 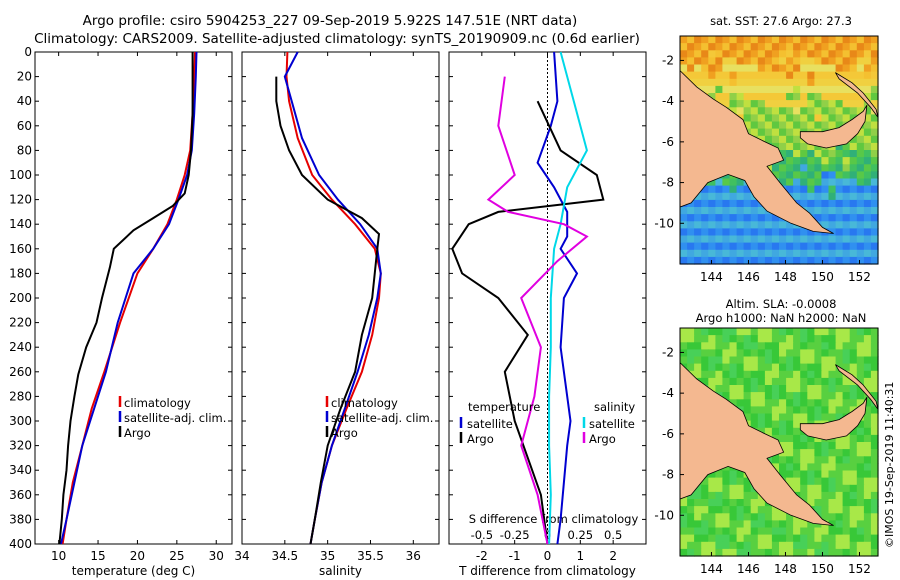 I want to click on map-y-tick-label: -6, so click(x=668, y=434).